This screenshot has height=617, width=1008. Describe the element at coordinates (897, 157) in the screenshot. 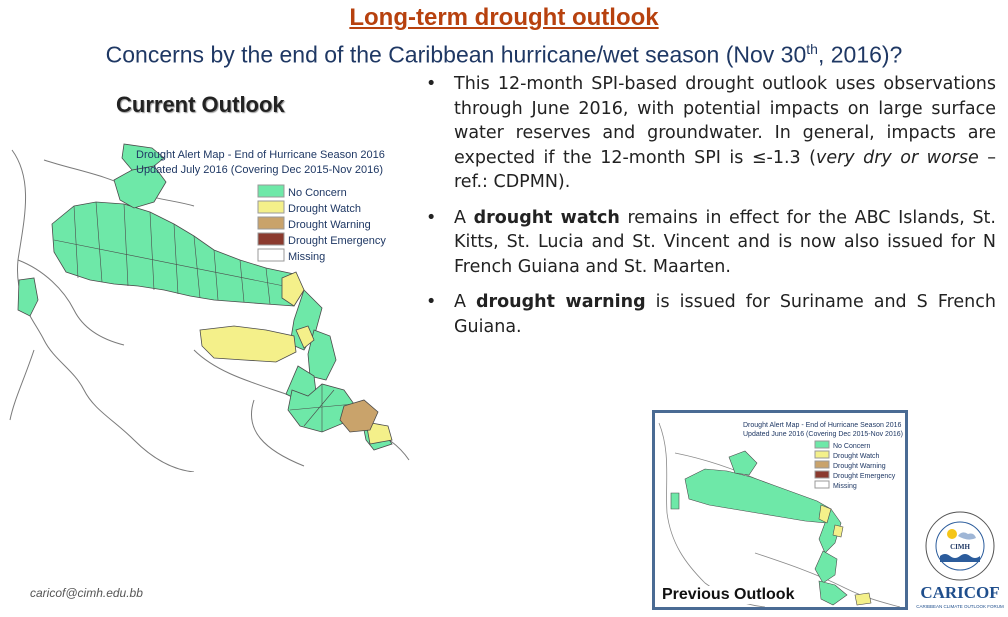

I see `bullet-italic: very dry or worse` at that location.